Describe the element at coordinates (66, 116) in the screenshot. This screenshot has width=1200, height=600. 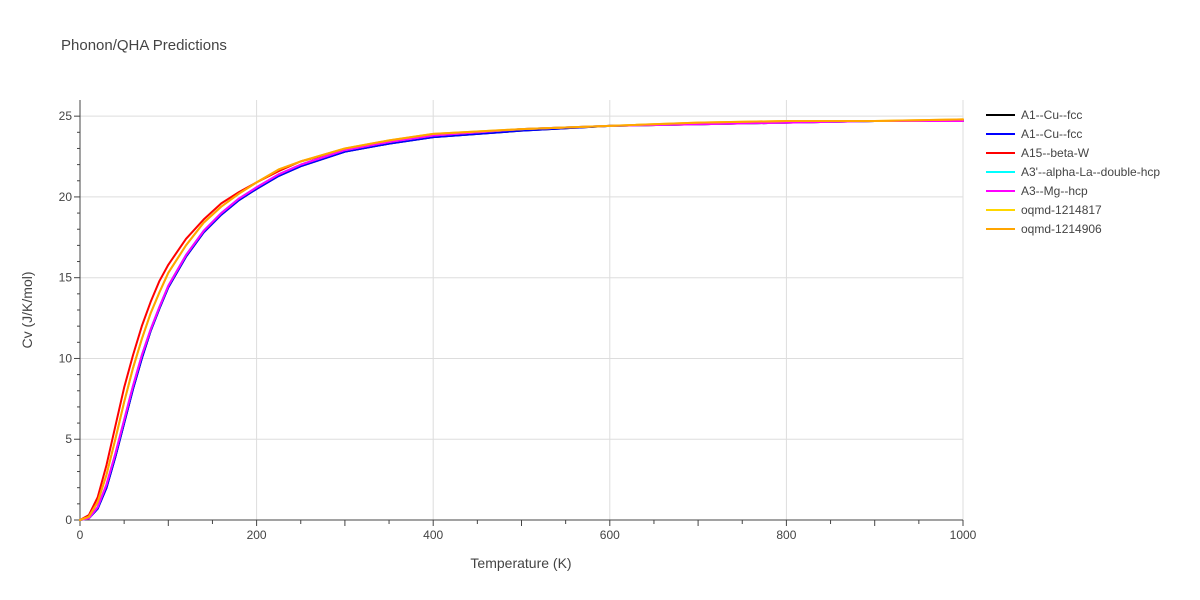
I see `y-tick-label: 25` at that location.